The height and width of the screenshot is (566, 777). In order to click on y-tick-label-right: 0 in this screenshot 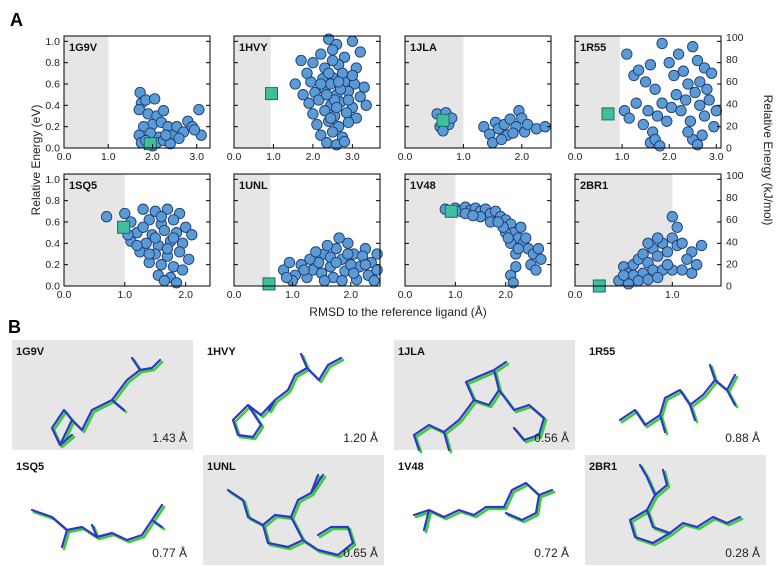, I will do `click(729, 287)`.